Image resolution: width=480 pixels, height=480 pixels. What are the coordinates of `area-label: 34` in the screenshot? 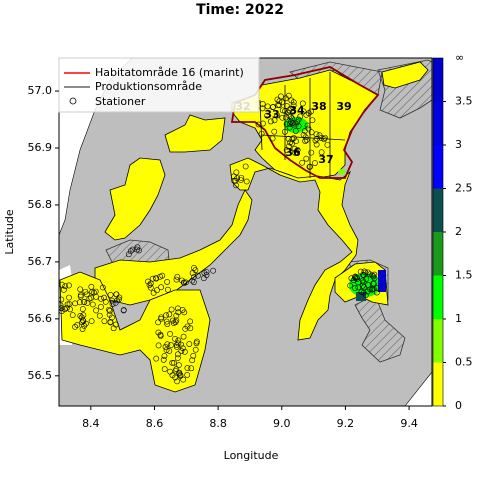 It's located at (297, 110).